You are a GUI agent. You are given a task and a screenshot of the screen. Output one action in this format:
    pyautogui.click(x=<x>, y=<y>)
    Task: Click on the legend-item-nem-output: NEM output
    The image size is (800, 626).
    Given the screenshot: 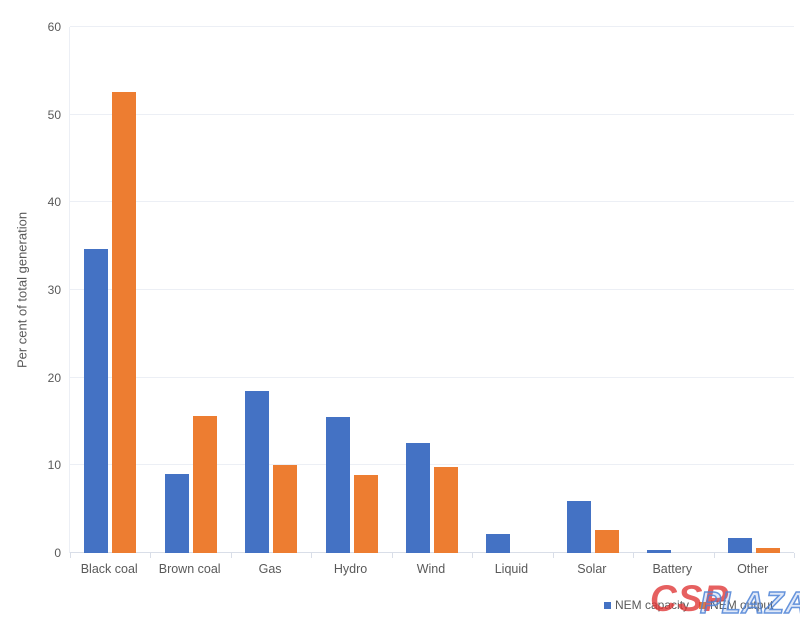 What is the action you would take?
    pyautogui.click(x=736, y=605)
    